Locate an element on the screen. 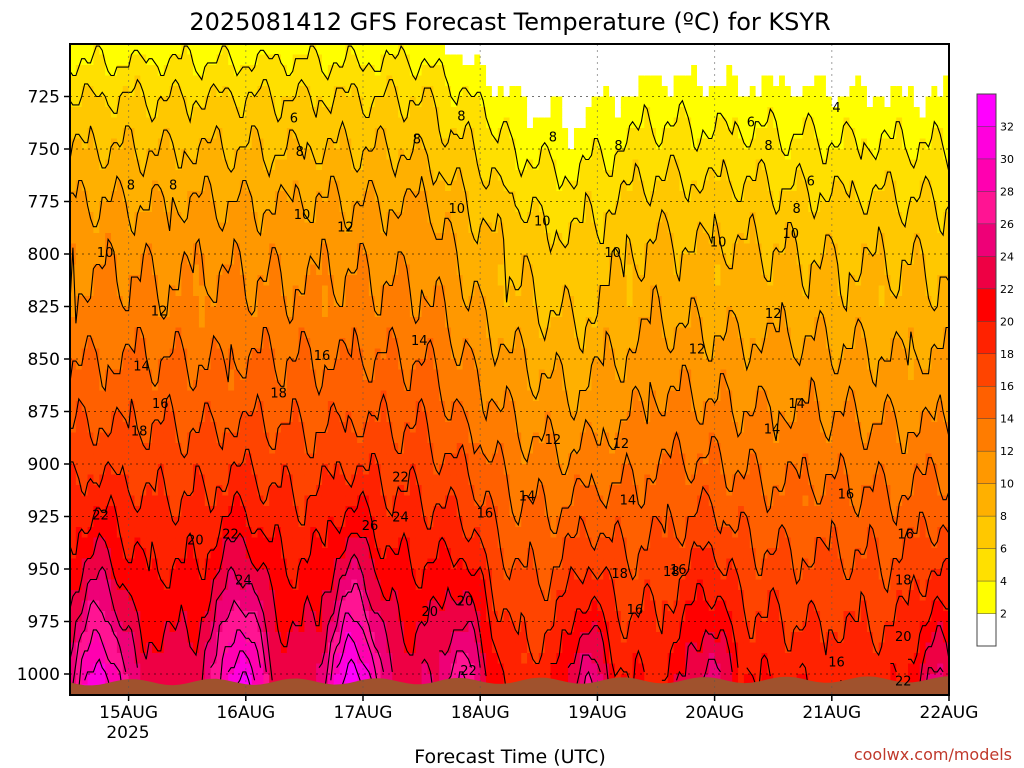 The height and width of the screenshot is (768, 1024). x-tick-label: 15AUG is located at coordinates (128, 713).